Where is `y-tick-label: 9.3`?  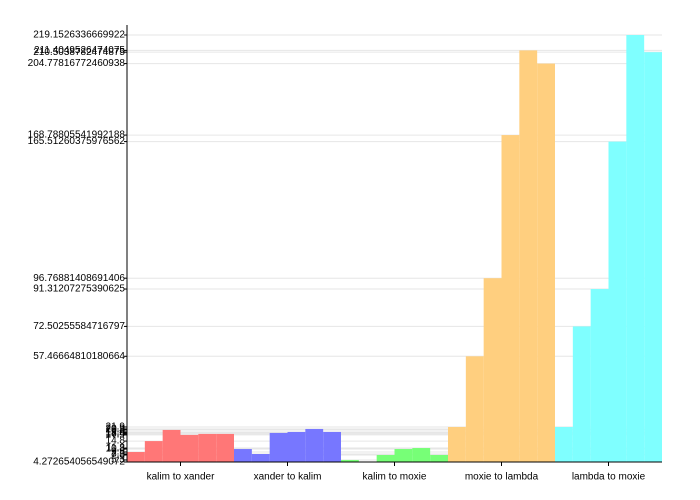 y-tick-label: 9.3 is located at coordinates (118, 452).